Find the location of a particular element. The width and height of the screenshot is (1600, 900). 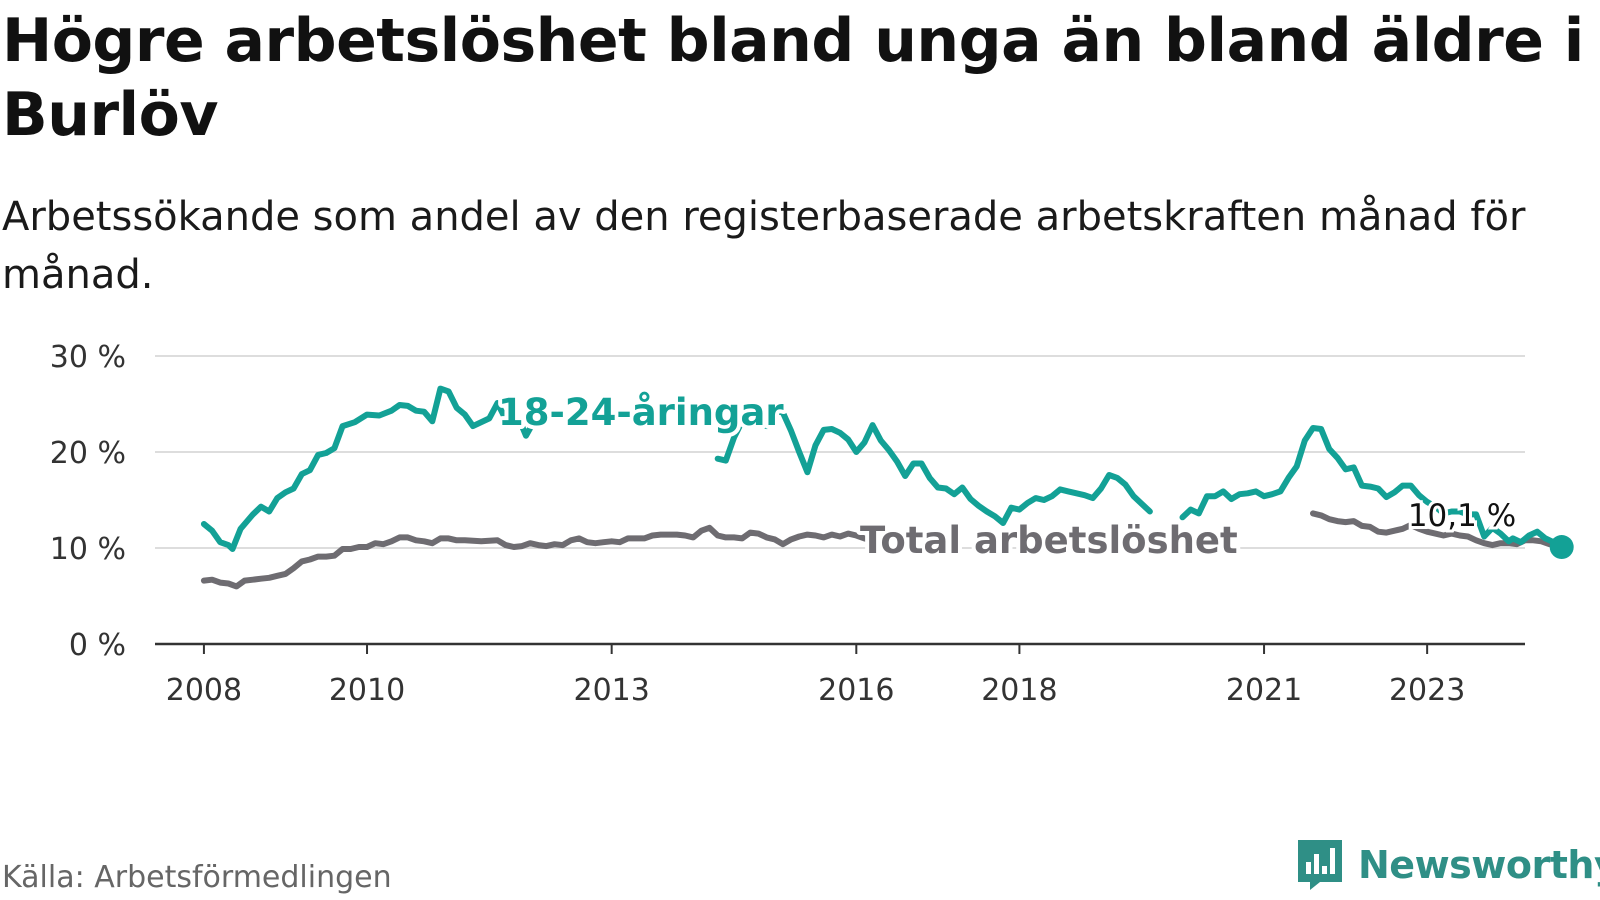

x-axis: 2008 2010 2013 2016 2018 2021 2023 is located at coordinates (840, 675).